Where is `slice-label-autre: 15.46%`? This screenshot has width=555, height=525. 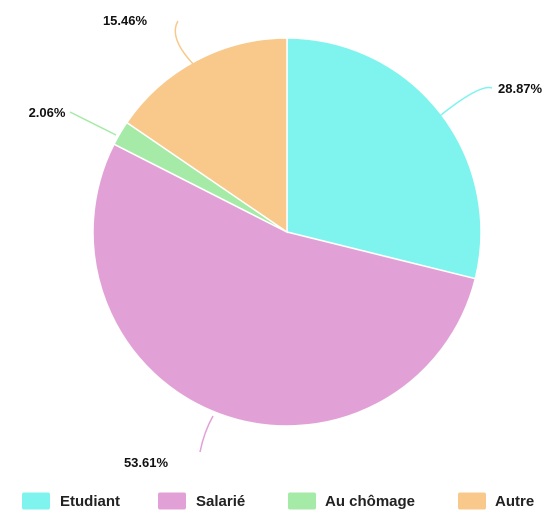 slice-label-autre: 15.46% is located at coordinates (125, 20).